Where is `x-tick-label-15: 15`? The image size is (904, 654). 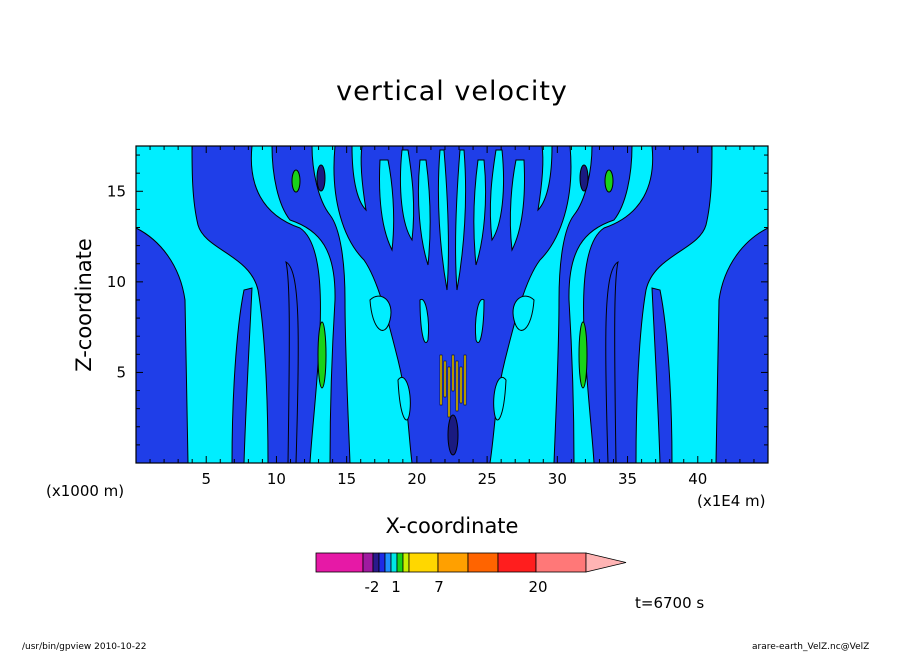 x-tick-label-15: 15 is located at coordinates (346, 479).